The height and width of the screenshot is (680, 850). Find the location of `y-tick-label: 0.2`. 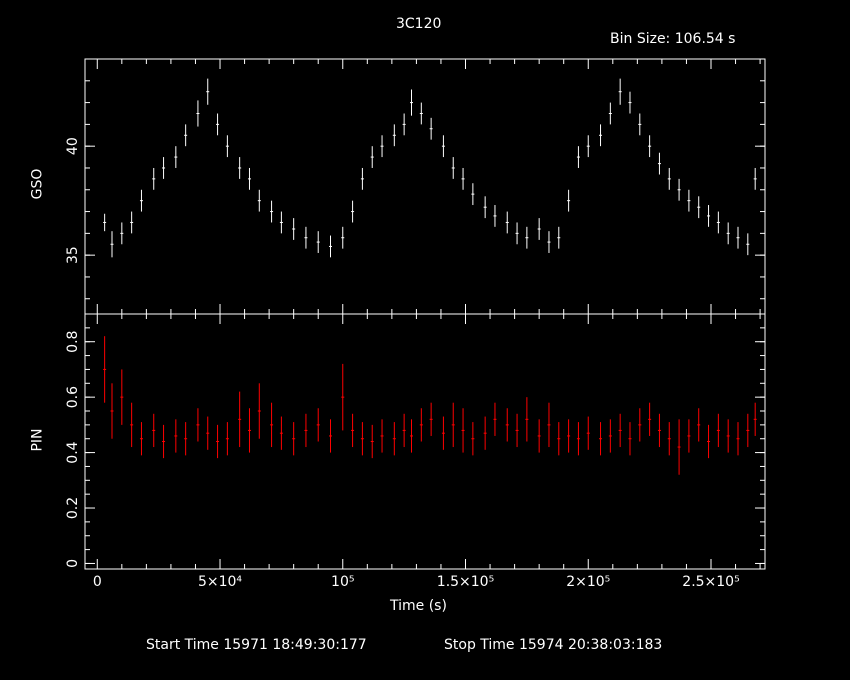

y-tick-label: 0.2 is located at coordinates (73, 508).